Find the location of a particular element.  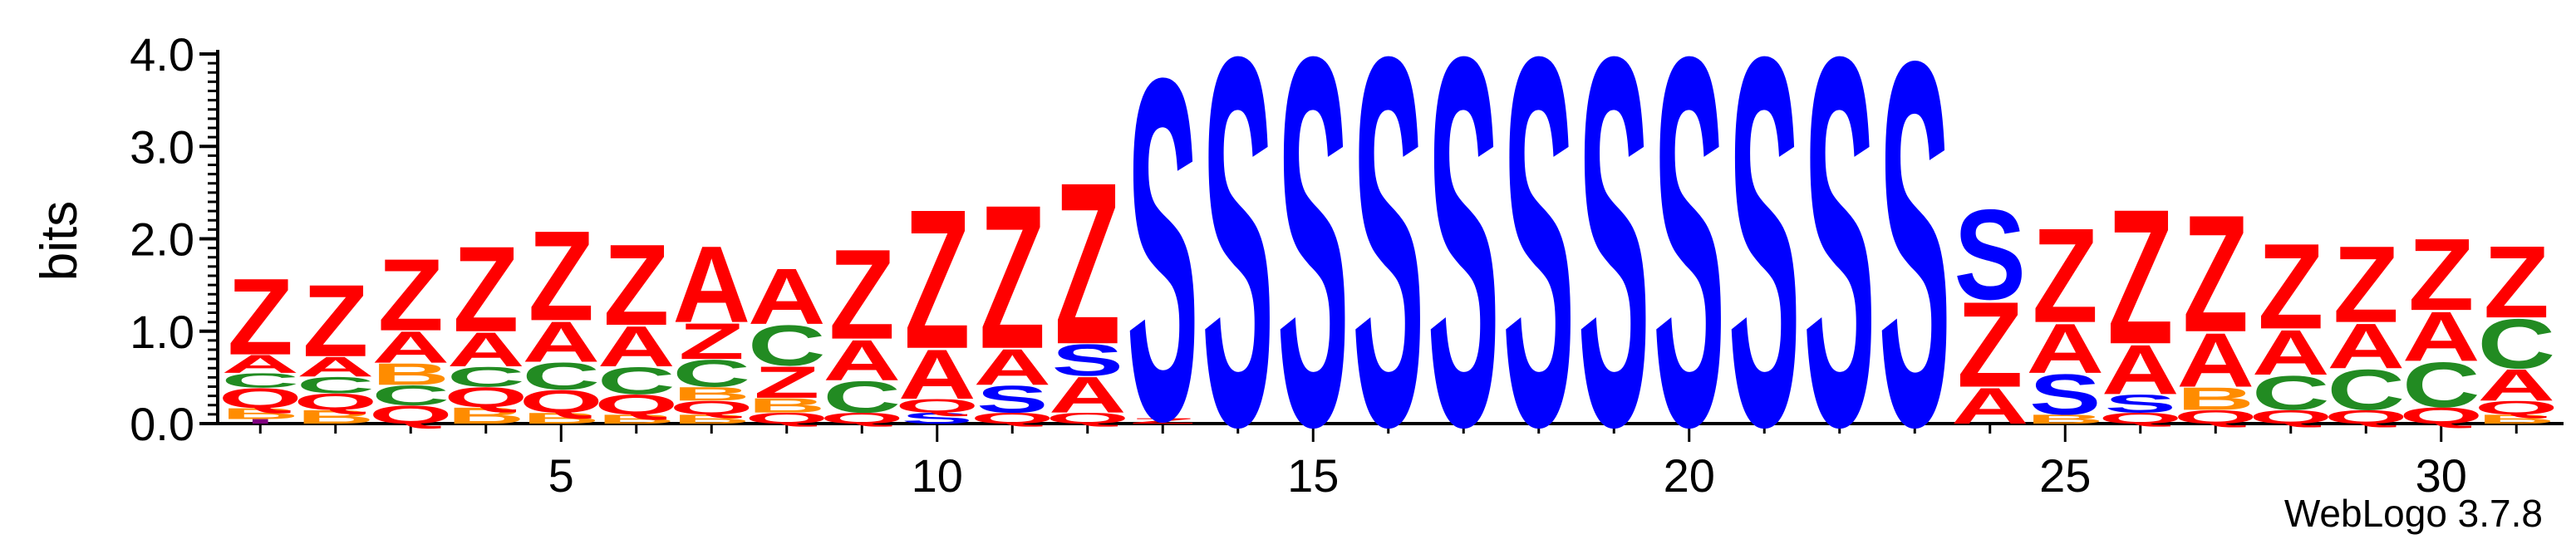

x-tick-label: 5 is located at coordinates (561, 475).